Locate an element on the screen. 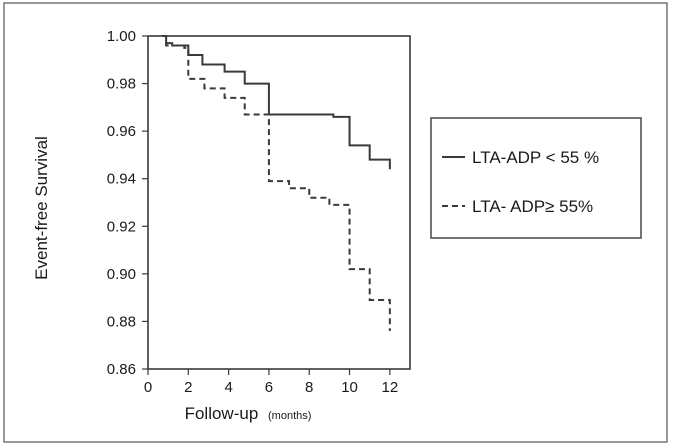 This screenshot has height=445, width=674. x-tick-label: 0 is located at coordinates (148, 387).